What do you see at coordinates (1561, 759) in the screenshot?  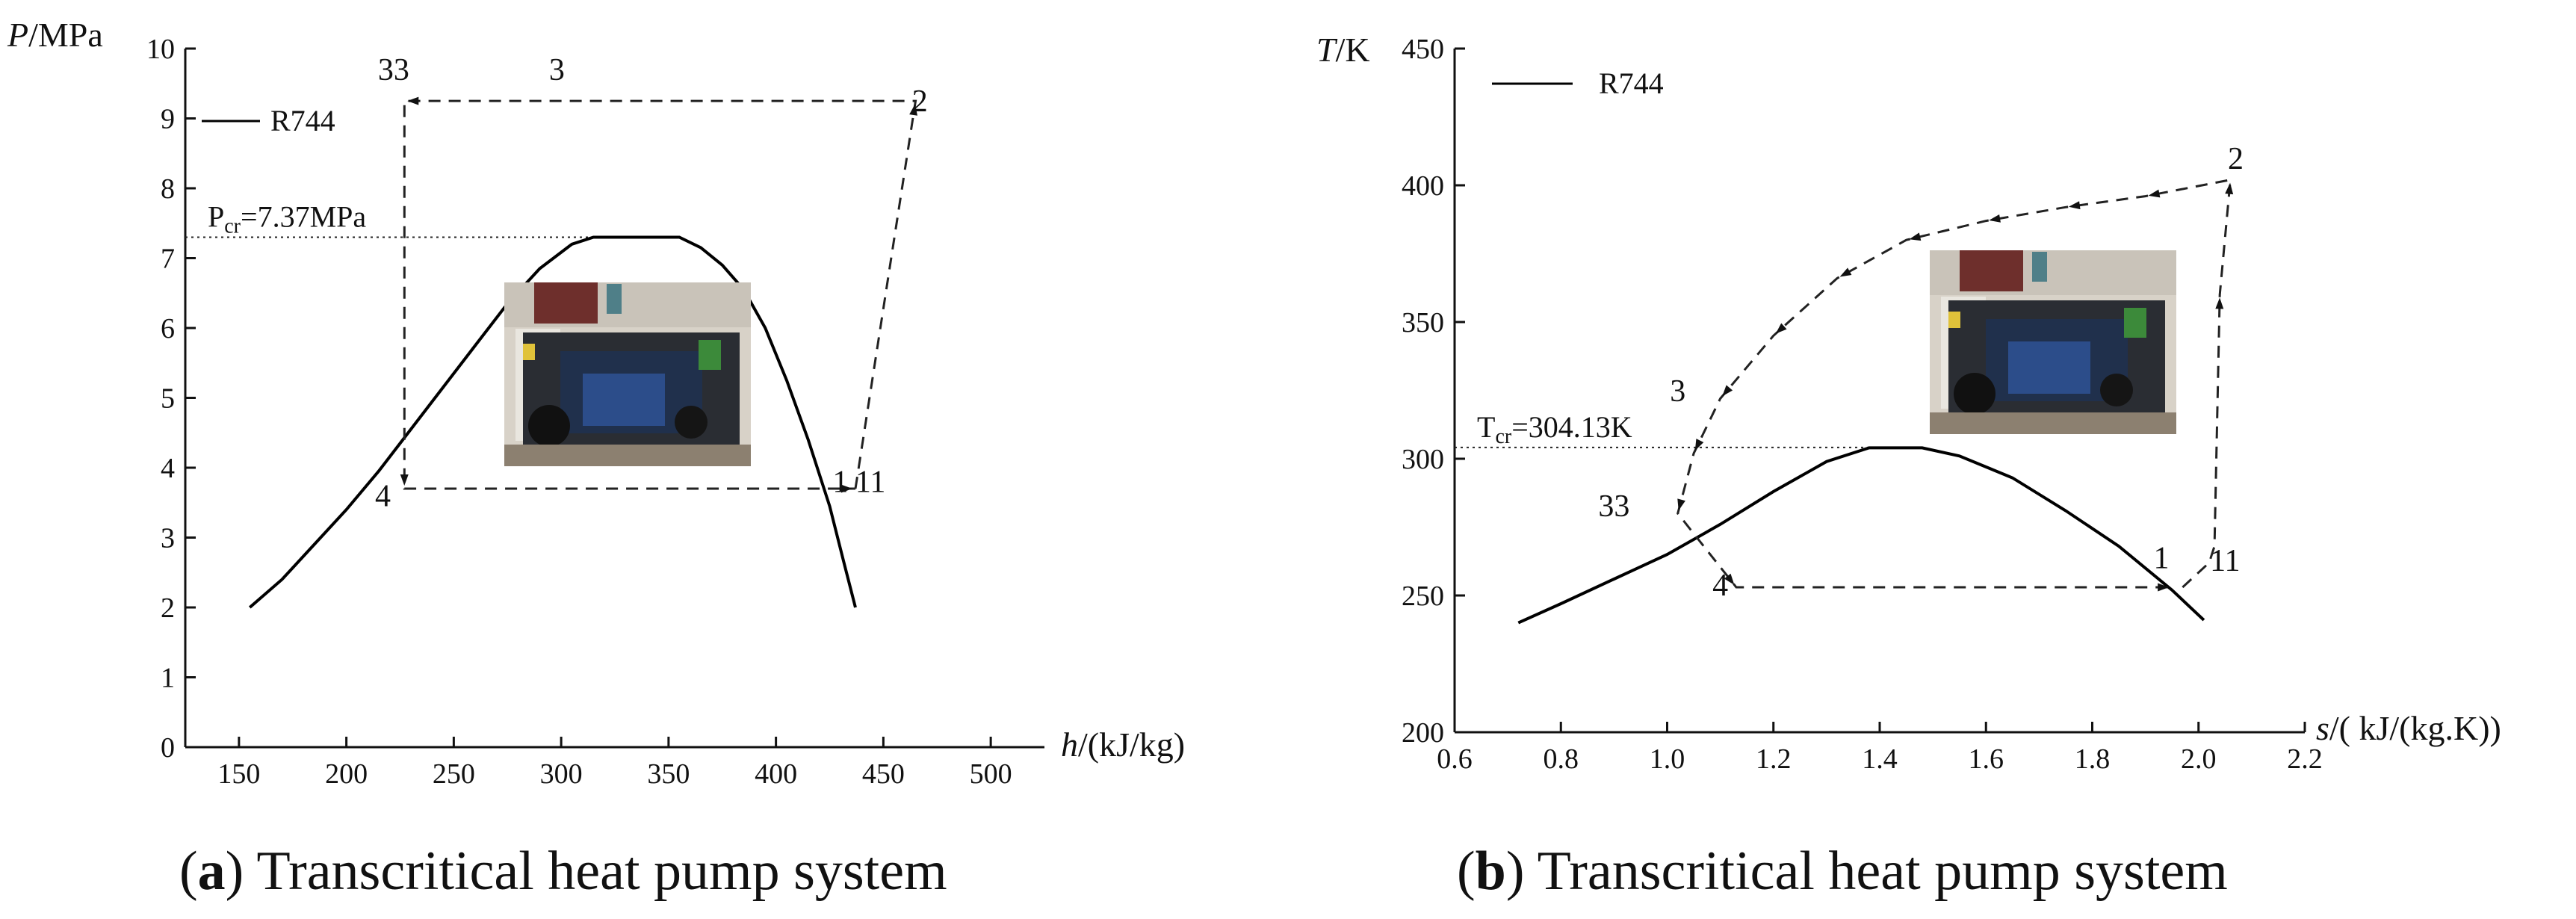 I see `x-tick-label: 0.8` at bounding box center [1561, 759].